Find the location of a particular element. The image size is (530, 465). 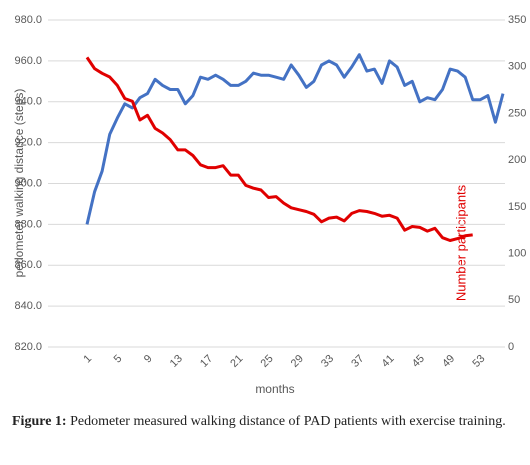

x-tick-label: 29 is located at coordinates (297, 361).